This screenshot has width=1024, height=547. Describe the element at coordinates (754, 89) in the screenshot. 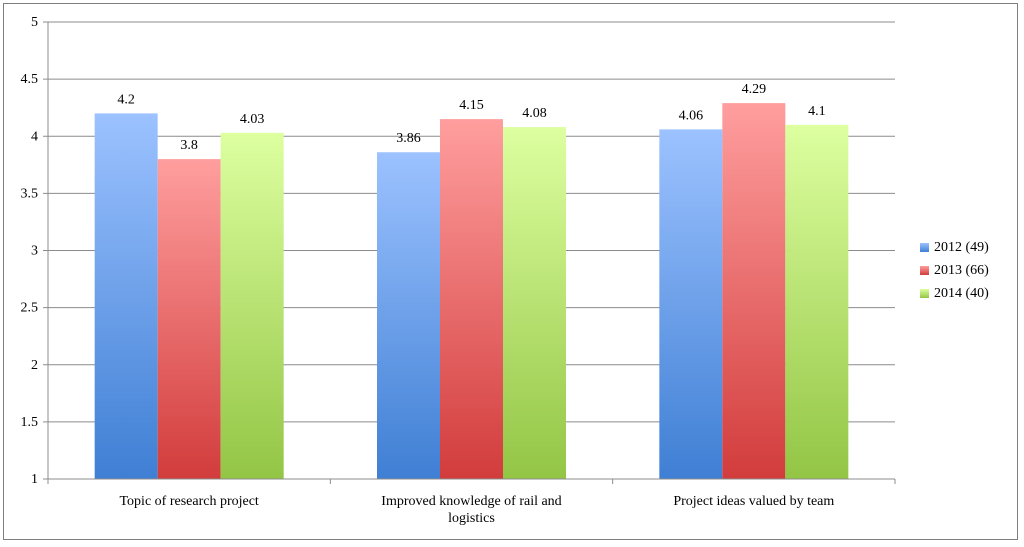

I see `data-label: 4.29` at that location.